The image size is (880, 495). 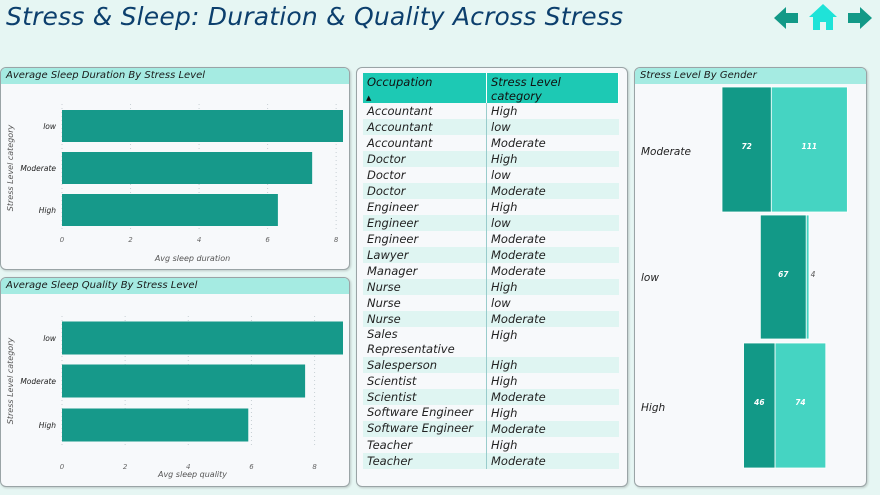 I want to click on table-row: Doctor low, so click(x=491, y=175).